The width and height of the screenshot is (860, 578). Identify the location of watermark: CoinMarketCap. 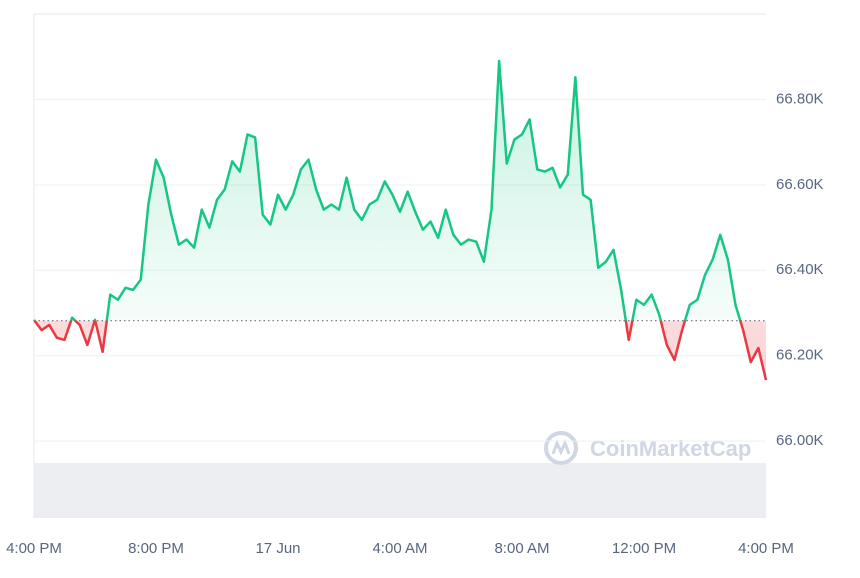
(670, 448).